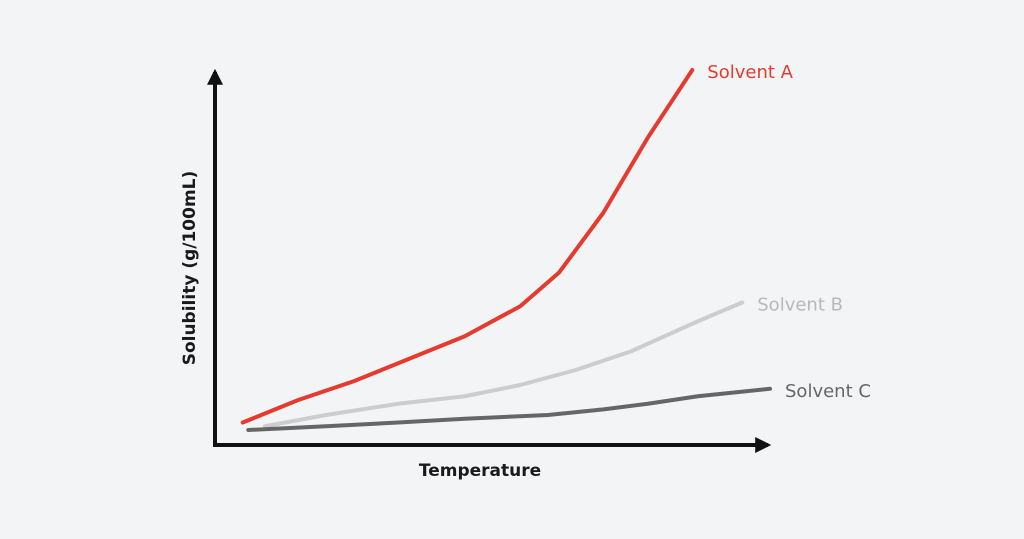 The width and height of the screenshot is (1024, 539). I want to click on series-label: Solvent B, so click(800, 305).